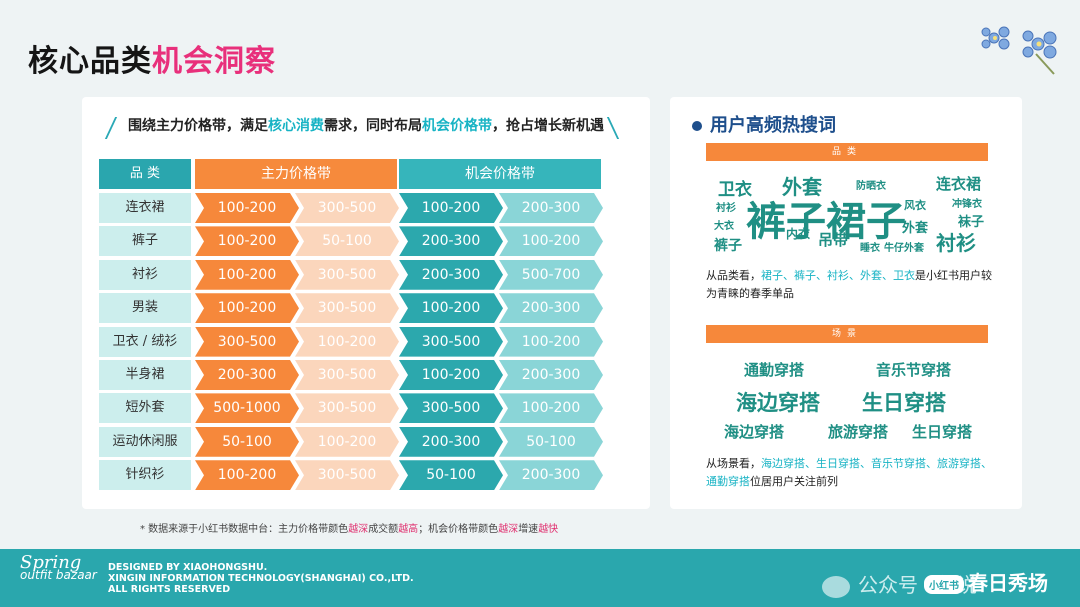 The height and width of the screenshot is (607, 1080). Describe the element at coordinates (735, 190) in the screenshot. I see `cloud-word: 卫衣` at that location.